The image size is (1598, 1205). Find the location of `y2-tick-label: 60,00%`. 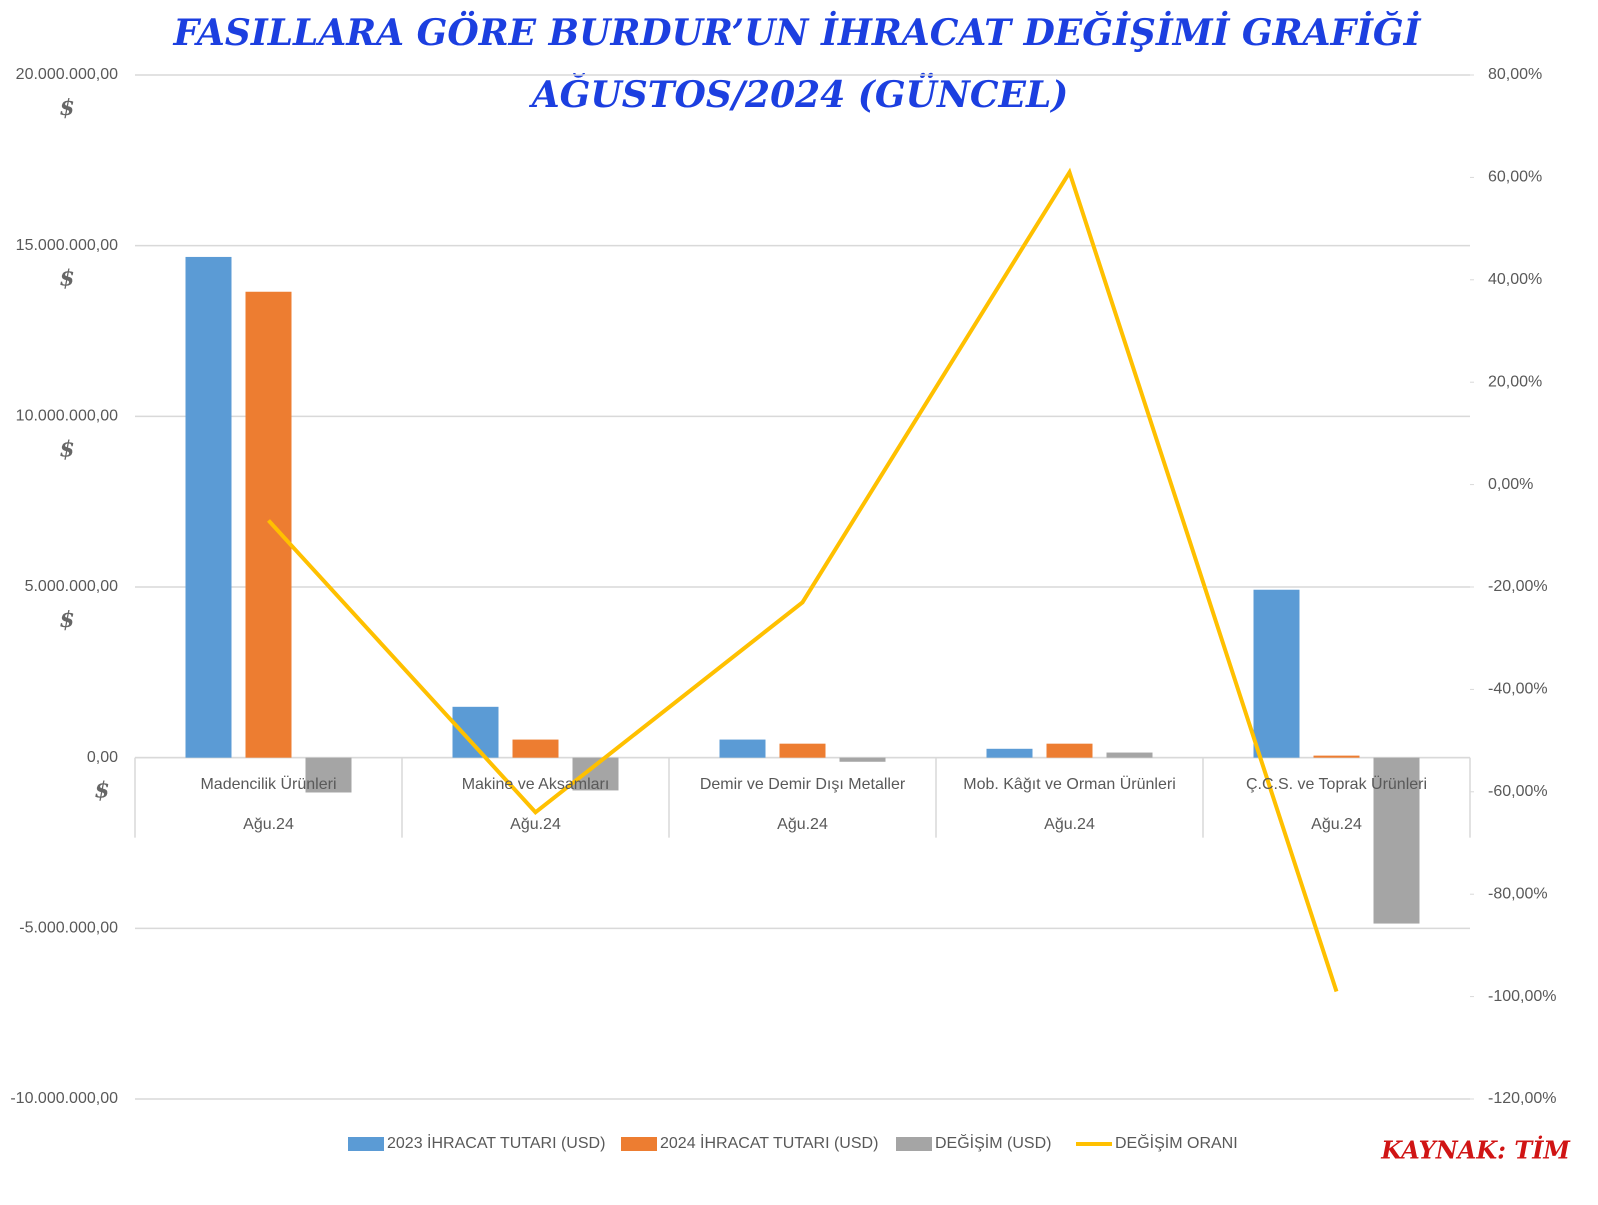

y2-tick-label: 60,00% is located at coordinates (1515, 177).